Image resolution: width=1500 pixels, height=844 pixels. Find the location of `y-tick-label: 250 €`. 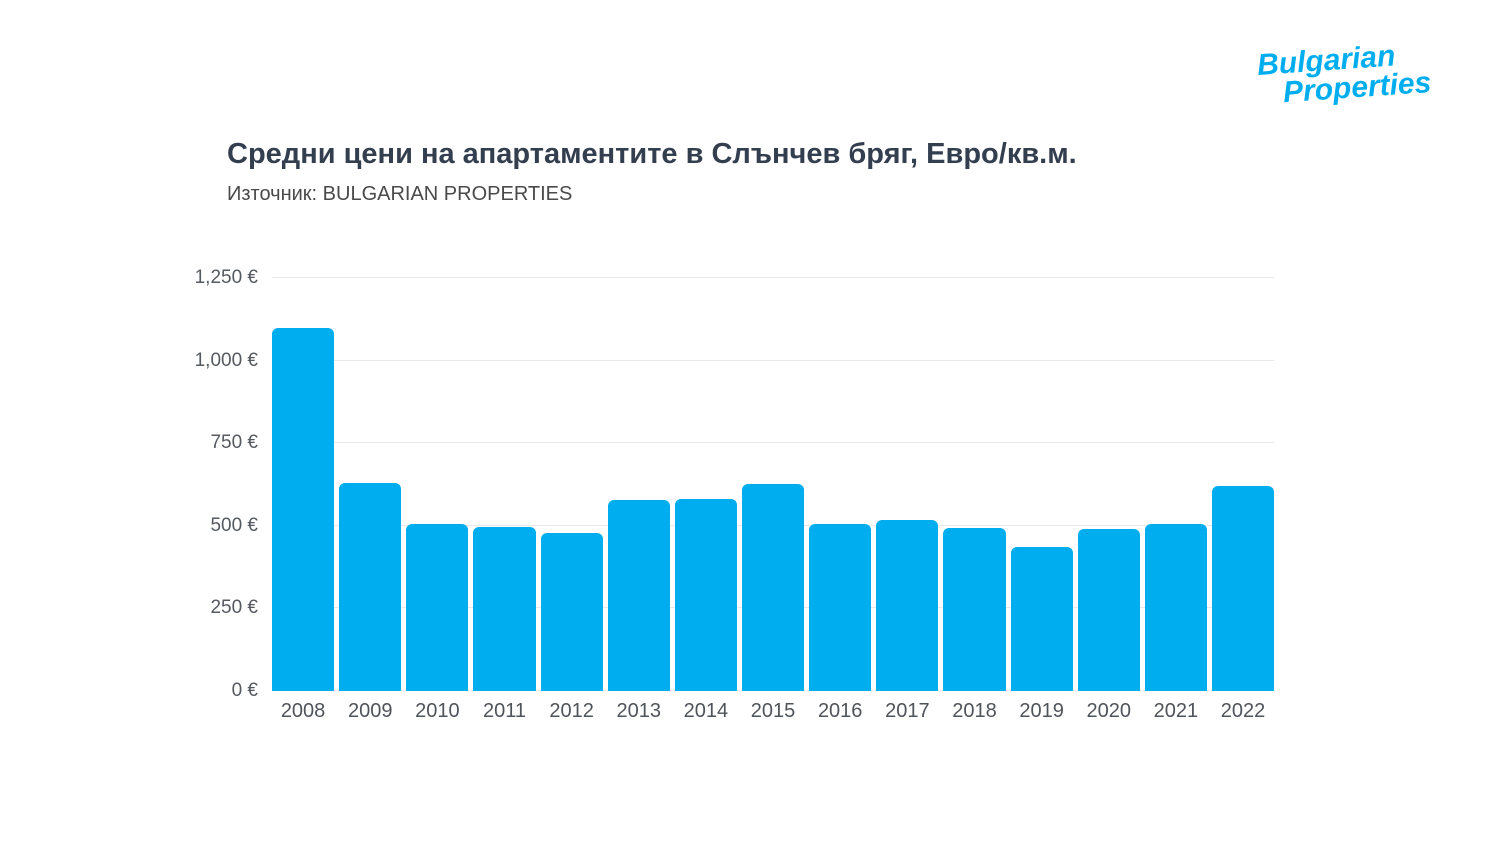

y-tick-label: 250 € is located at coordinates (234, 608).